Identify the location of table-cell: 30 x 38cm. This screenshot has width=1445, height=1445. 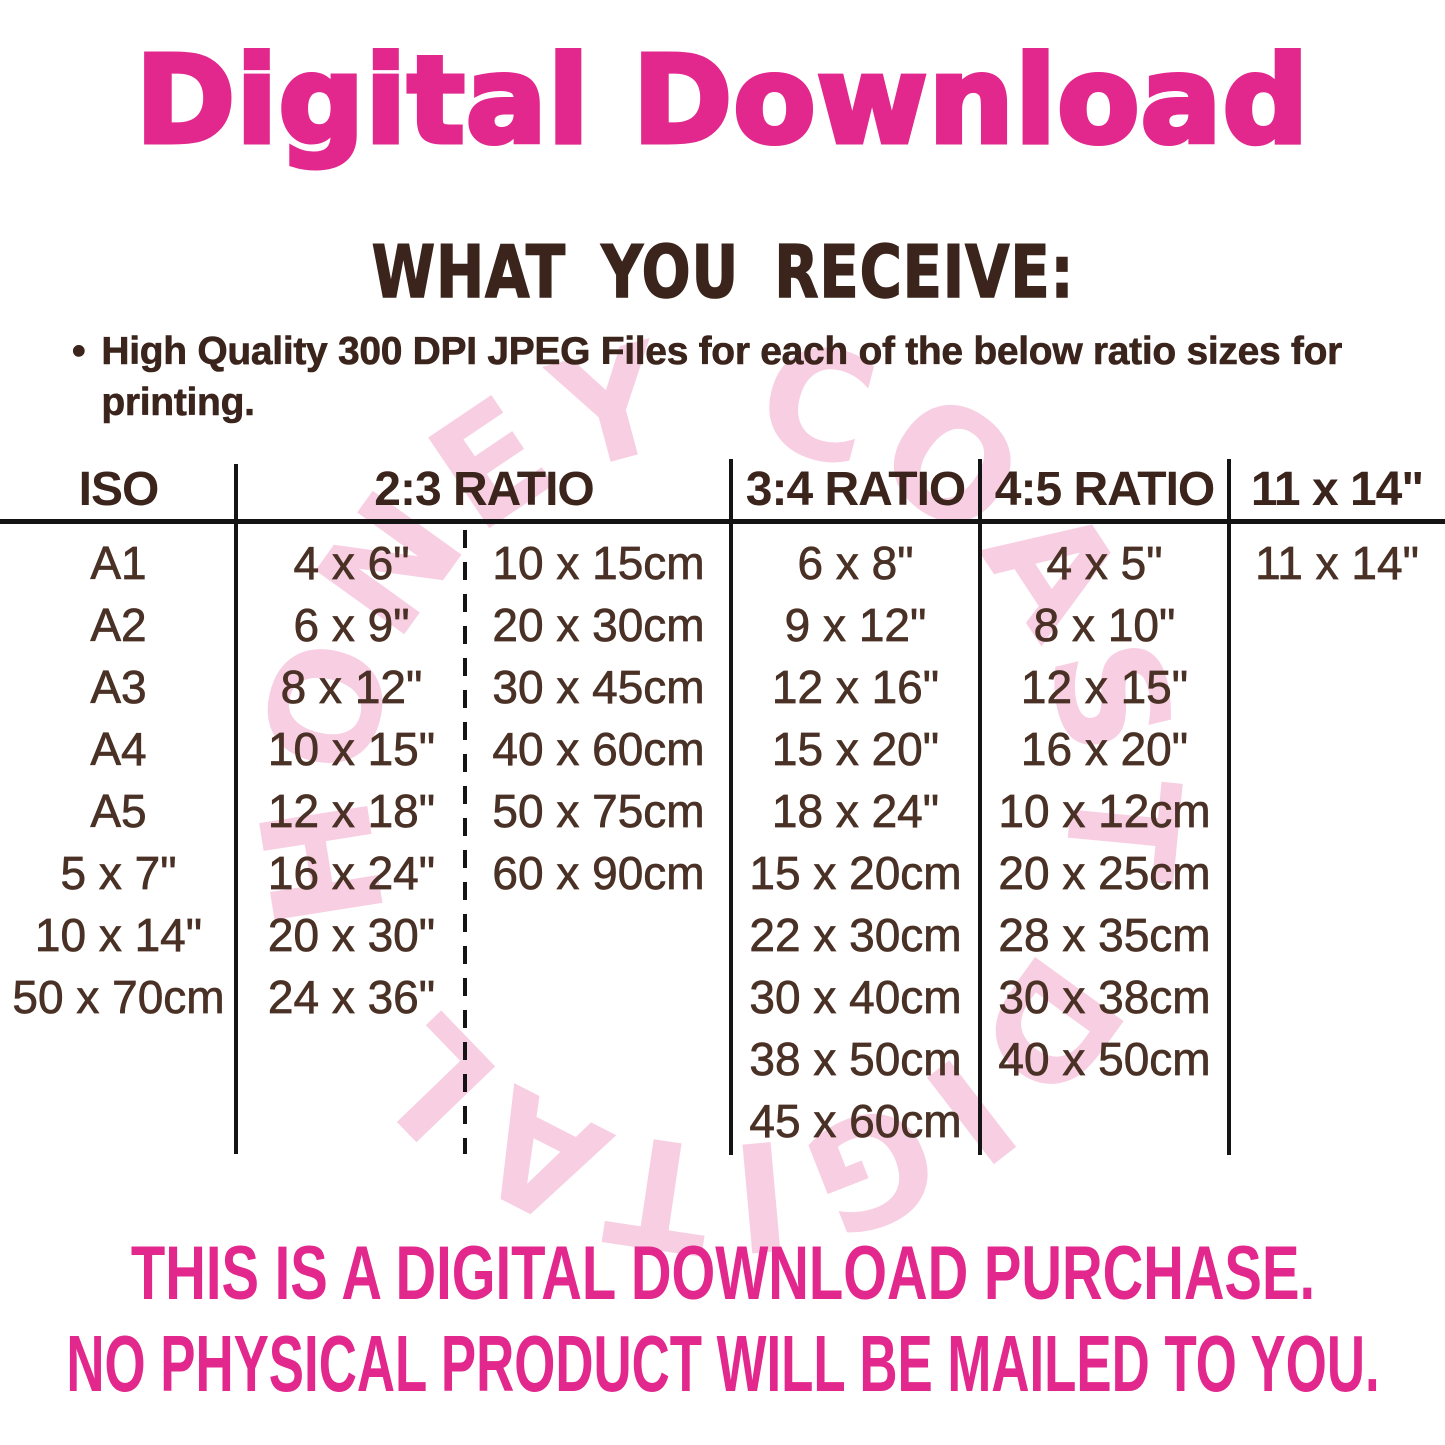
(1104, 997).